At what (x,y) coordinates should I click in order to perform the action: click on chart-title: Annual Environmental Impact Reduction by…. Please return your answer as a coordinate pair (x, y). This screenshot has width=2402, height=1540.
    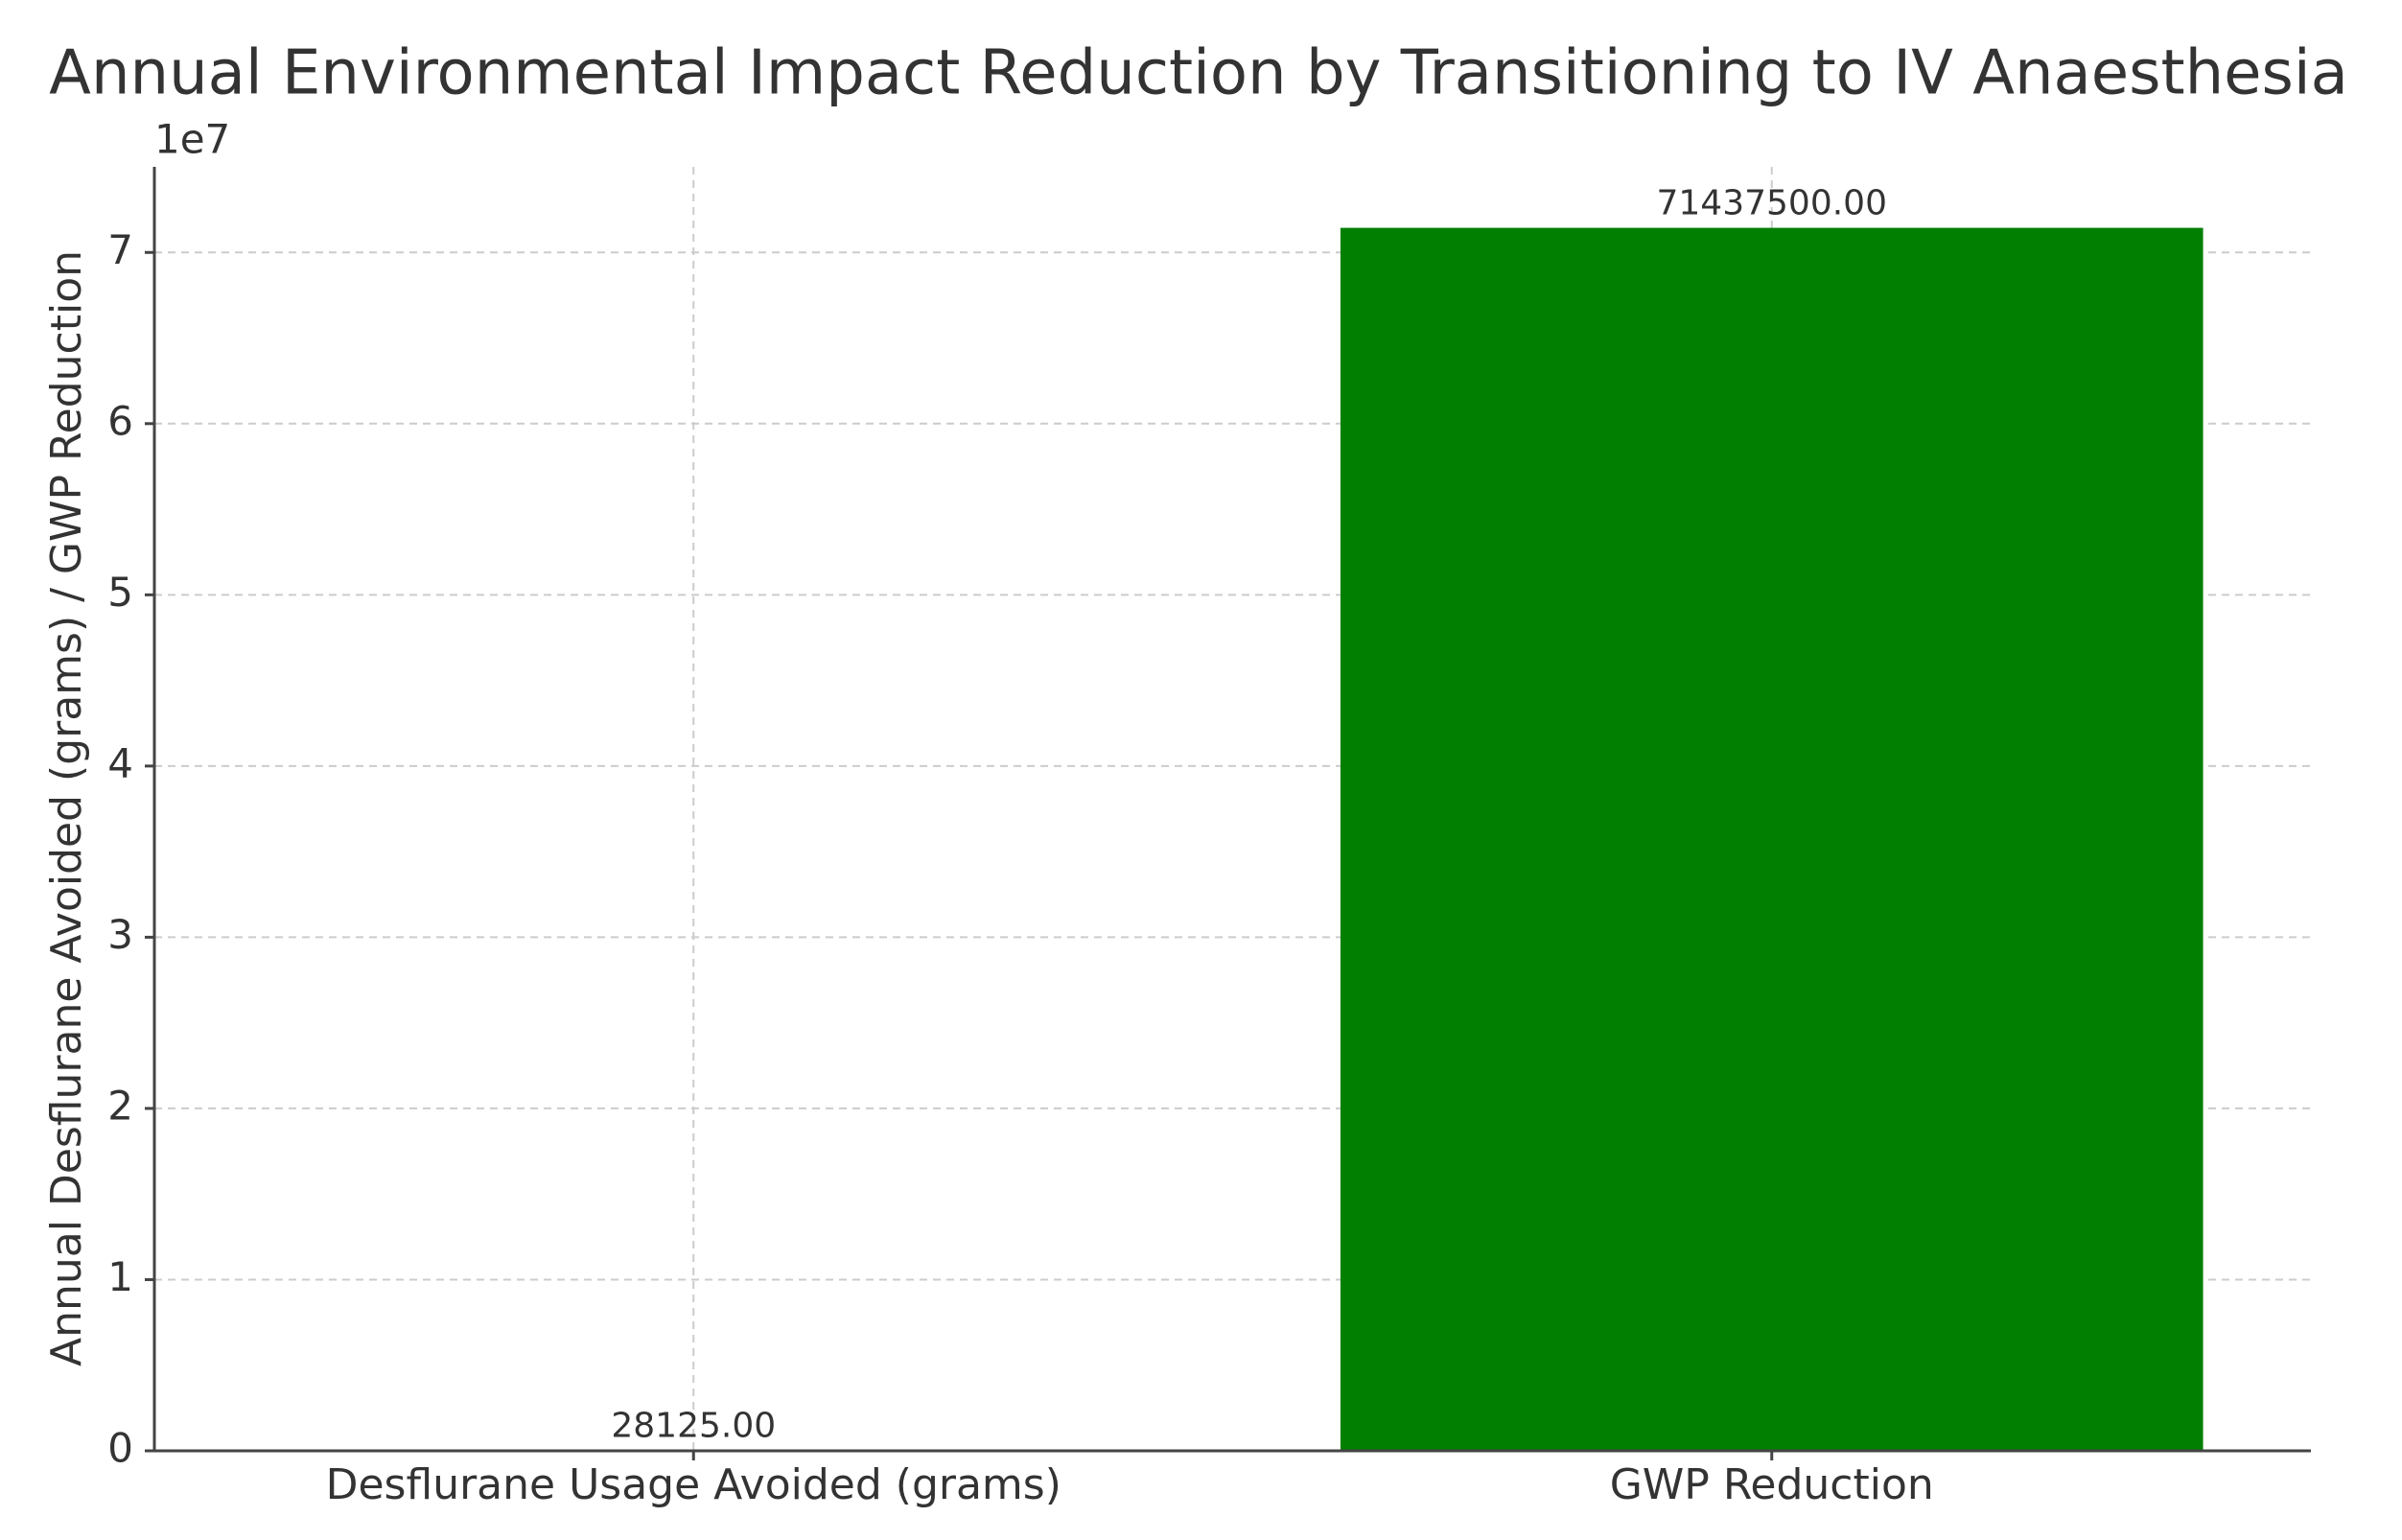
    Looking at the image, I should click on (1198, 73).